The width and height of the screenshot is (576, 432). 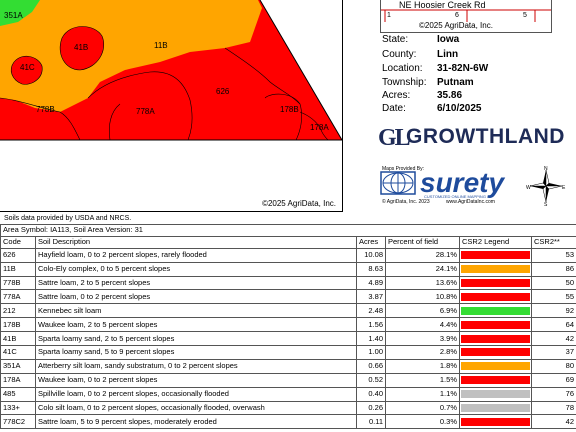 I want to click on soil-code: 133+, so click(x=18, y=408).